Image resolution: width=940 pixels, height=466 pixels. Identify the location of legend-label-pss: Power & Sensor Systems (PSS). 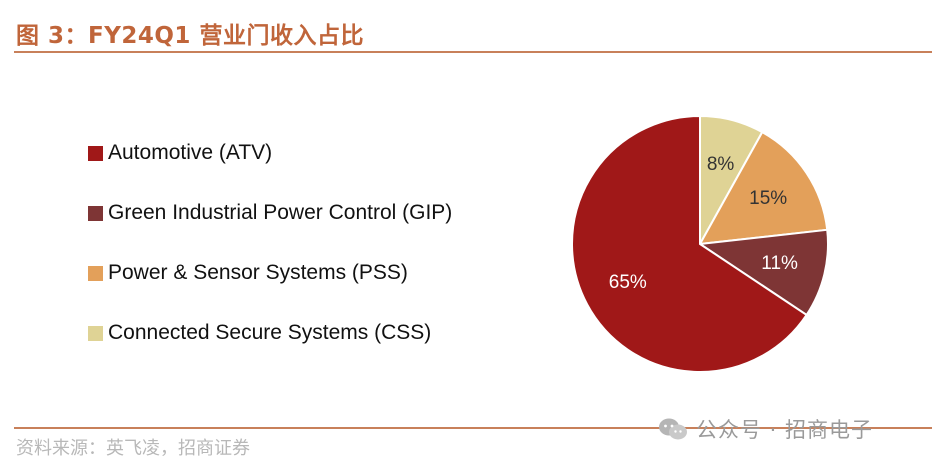
(258, 272).